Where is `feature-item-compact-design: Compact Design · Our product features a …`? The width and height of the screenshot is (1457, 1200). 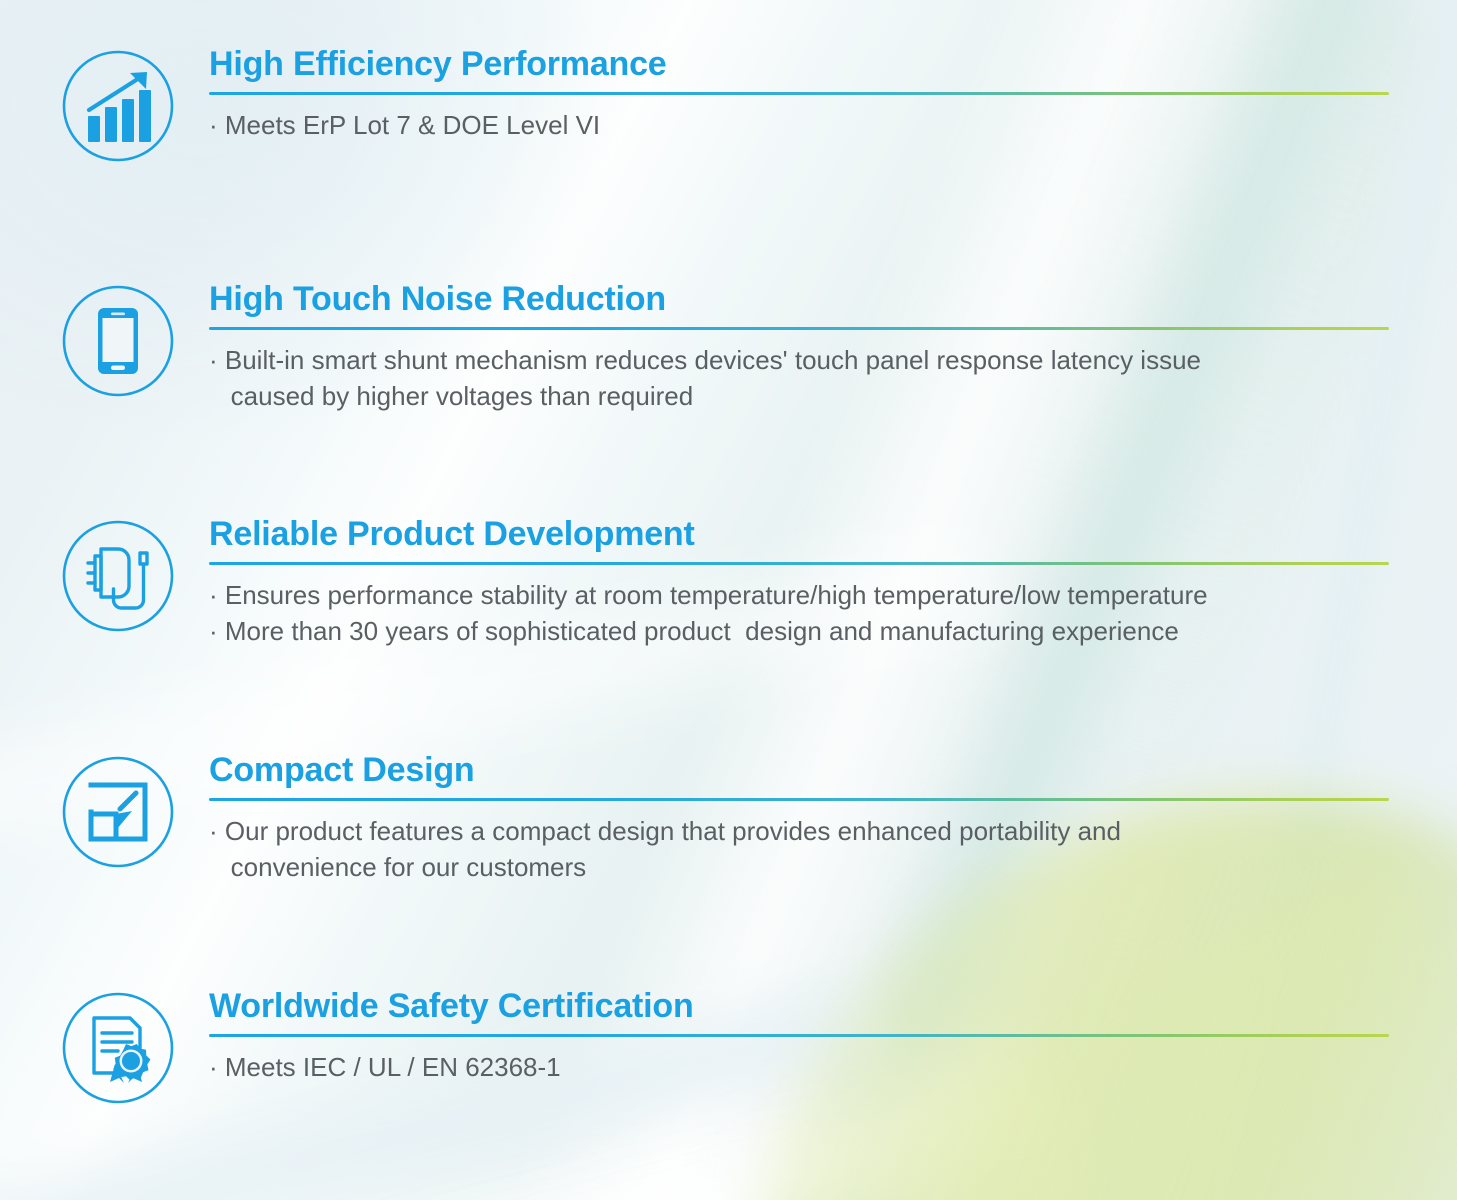 feature-item-compact-design: Compact Design · Our product features a … is located at coordinates (728, 818).